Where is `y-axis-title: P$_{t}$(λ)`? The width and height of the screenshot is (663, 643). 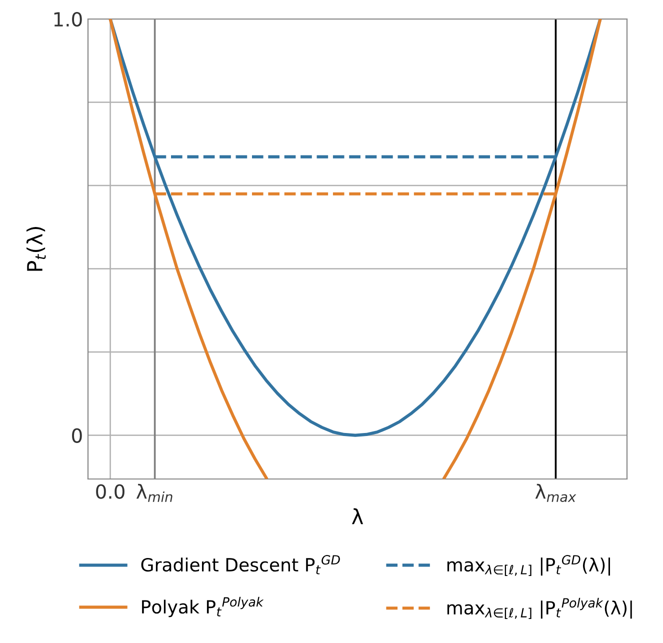
y-axis-title: P$_{t}$(λ) is located at coordinates (36, 249).